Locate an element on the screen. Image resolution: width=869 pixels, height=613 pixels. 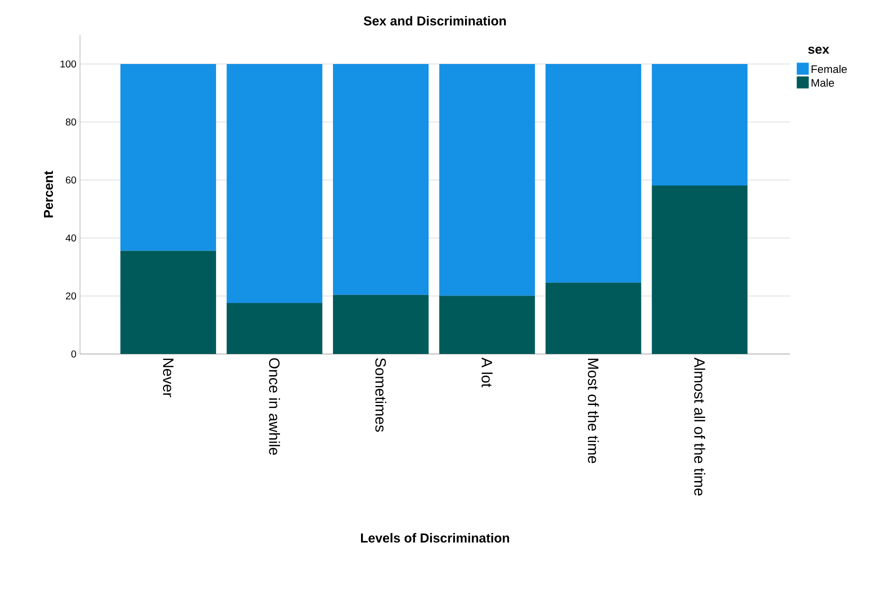
legend-label: Female is located at coordinates (829, 69).